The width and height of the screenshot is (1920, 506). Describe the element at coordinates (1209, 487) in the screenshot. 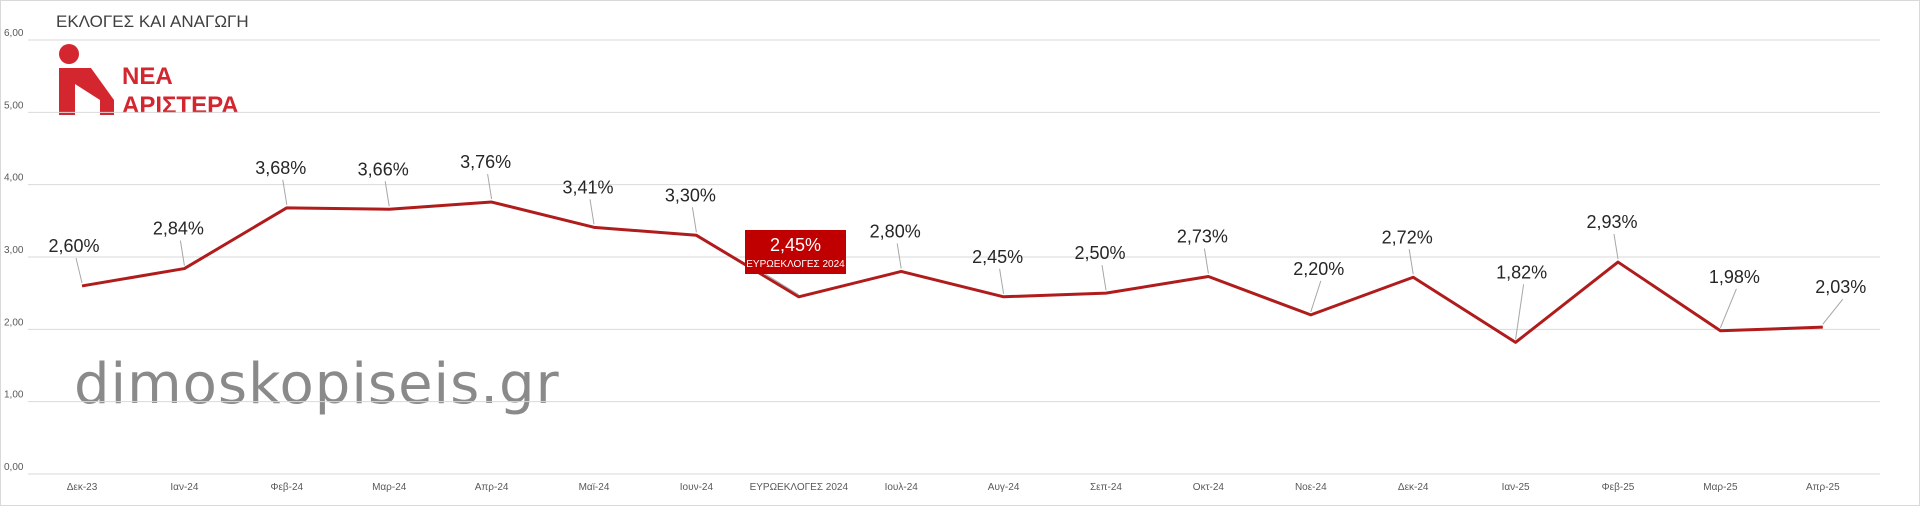

I see `x-tick-label: Οκτ-24` at that location.